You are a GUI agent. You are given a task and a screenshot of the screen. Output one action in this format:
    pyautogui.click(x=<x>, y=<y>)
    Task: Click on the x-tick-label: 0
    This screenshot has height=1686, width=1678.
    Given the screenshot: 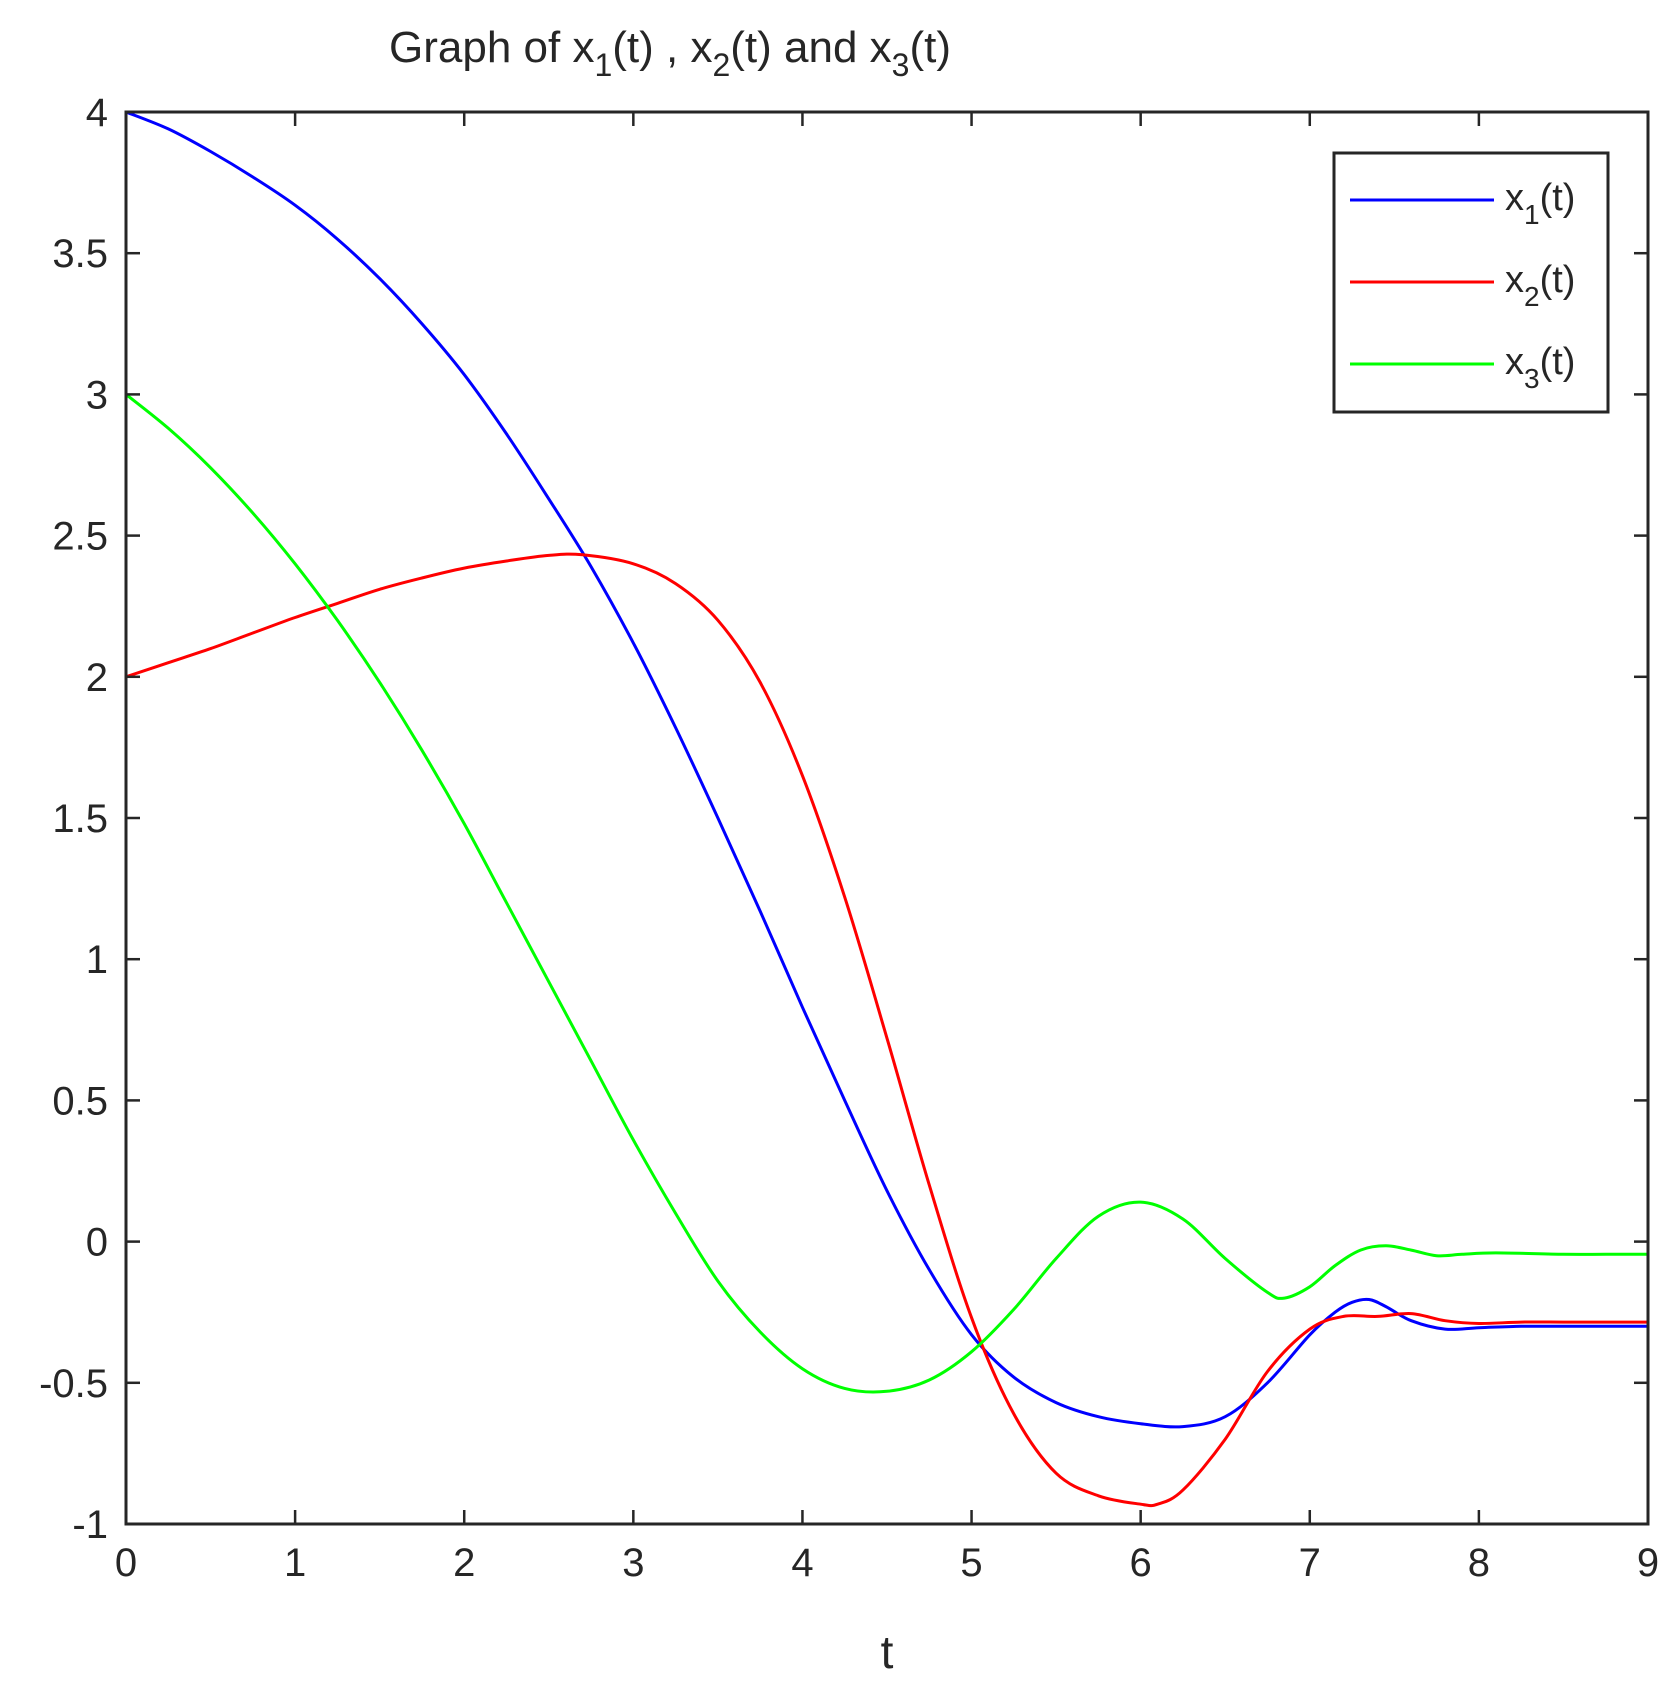 What is the action you would take?
    pyautogui.click(x=126, y=1563)
    